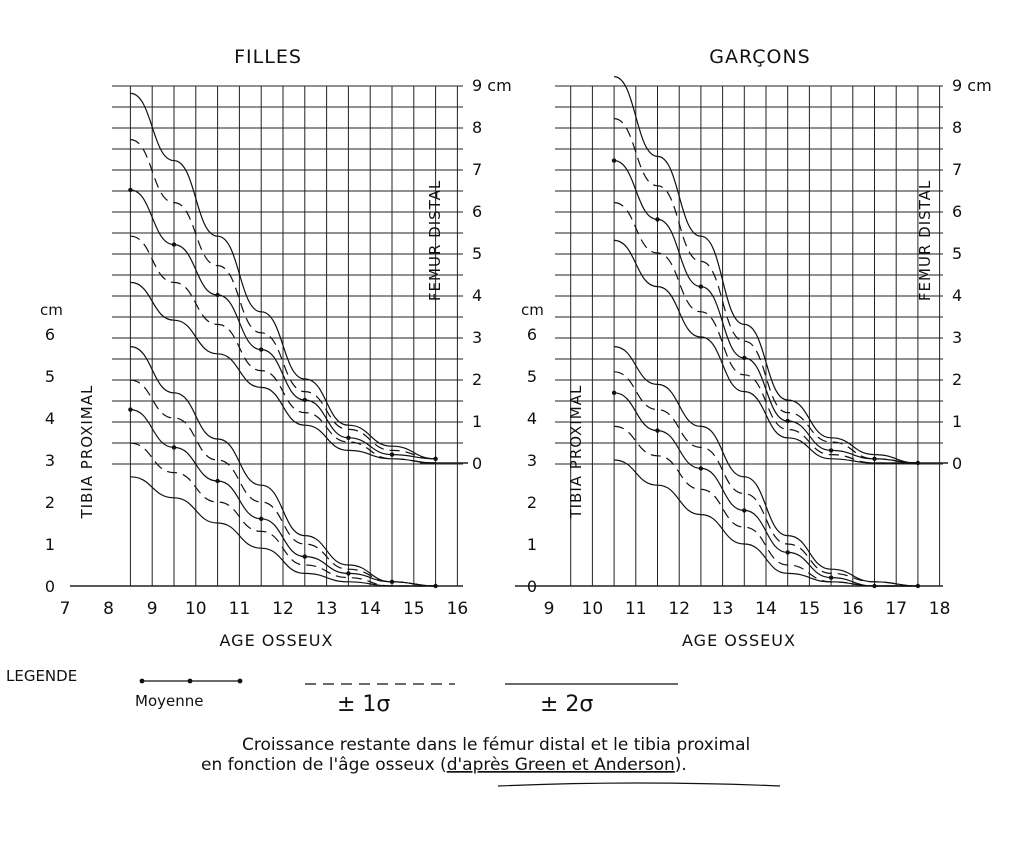 The image size is (1024, 852). I want to click on femur-tick-label: 1, so click(957, 421).